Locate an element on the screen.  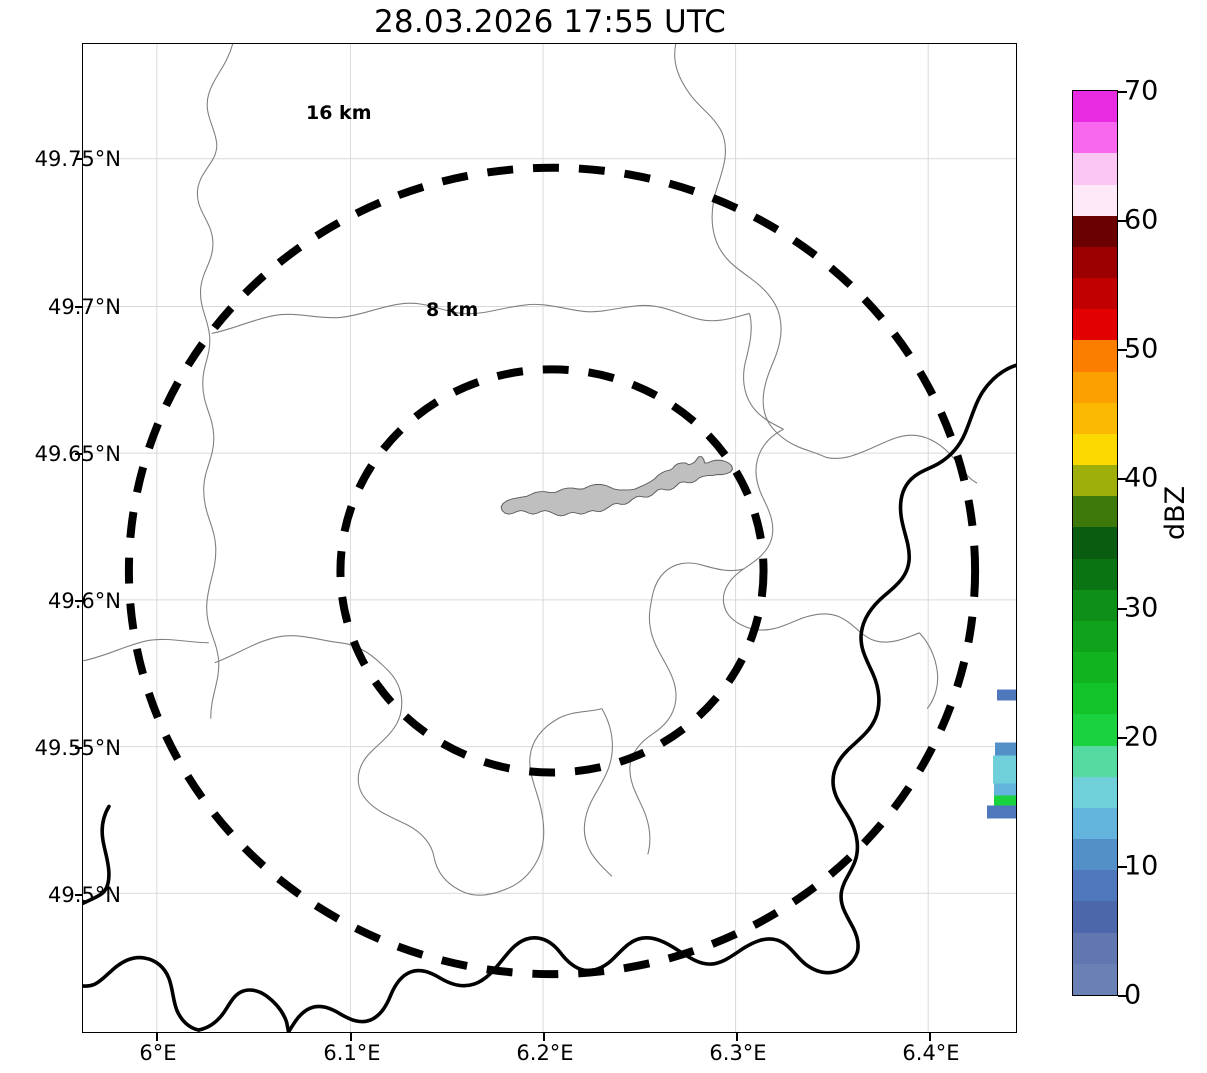
x-tick-label-2: 6.2°E is located at coordinates (545, 1053).